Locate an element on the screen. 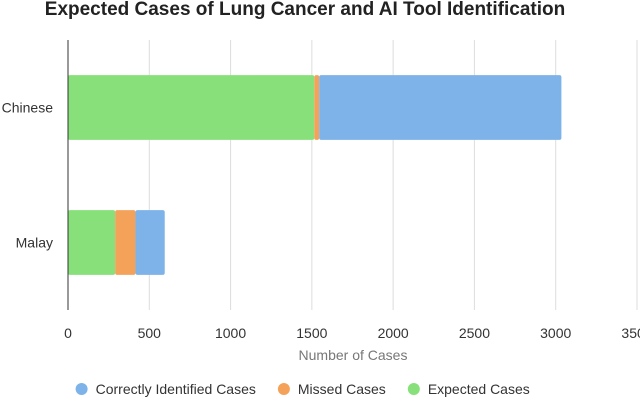 Image resolution: width=640 pixels, height=402 pixels. y-tick-label: Chinese is located at coordinates (28, 108).